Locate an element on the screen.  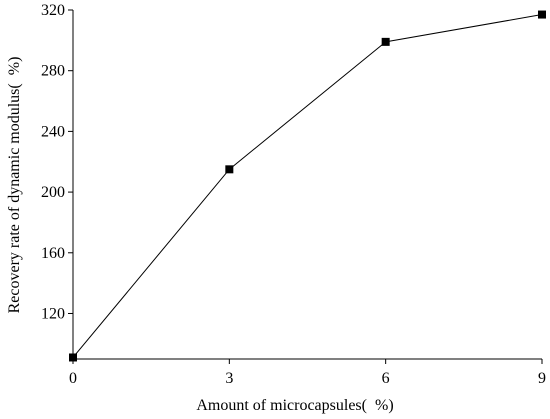
y-ticks: 120 160 200 240 280 320 is located at coordinates (57, 162).